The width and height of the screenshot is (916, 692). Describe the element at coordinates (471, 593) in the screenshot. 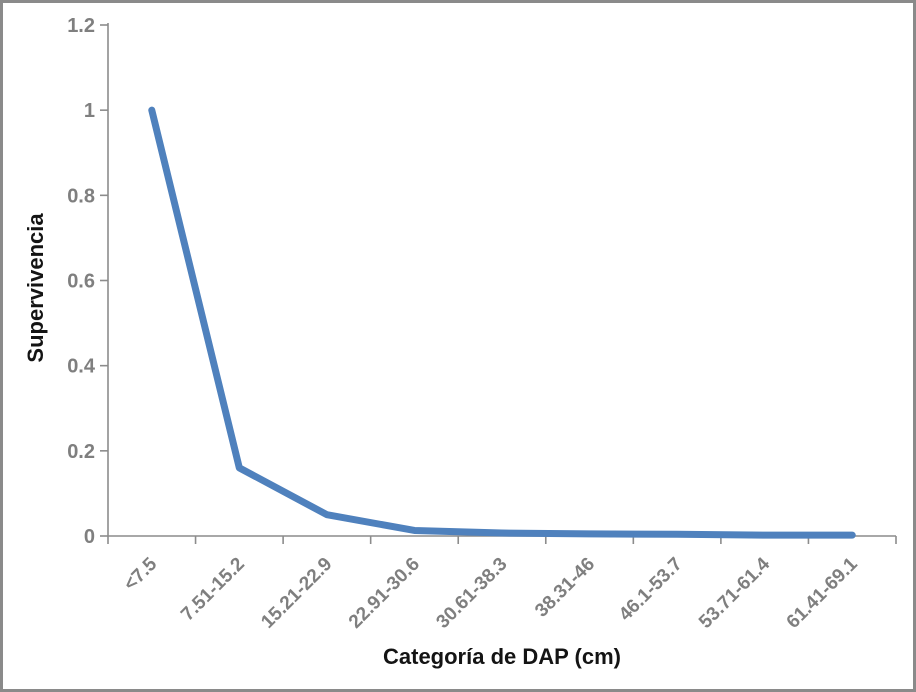

I see `x-tick-label: 30.61-38.3` at that location.